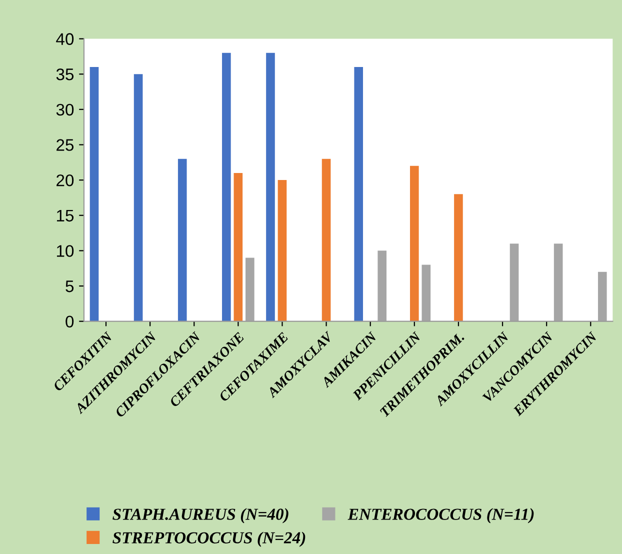 The image size is (622, 554). What do you see at coordinates (200, 516) in the screenshot?
I see `legend-label: STAPH.AUREUS (N=40)` at bounding box center [200, 516].